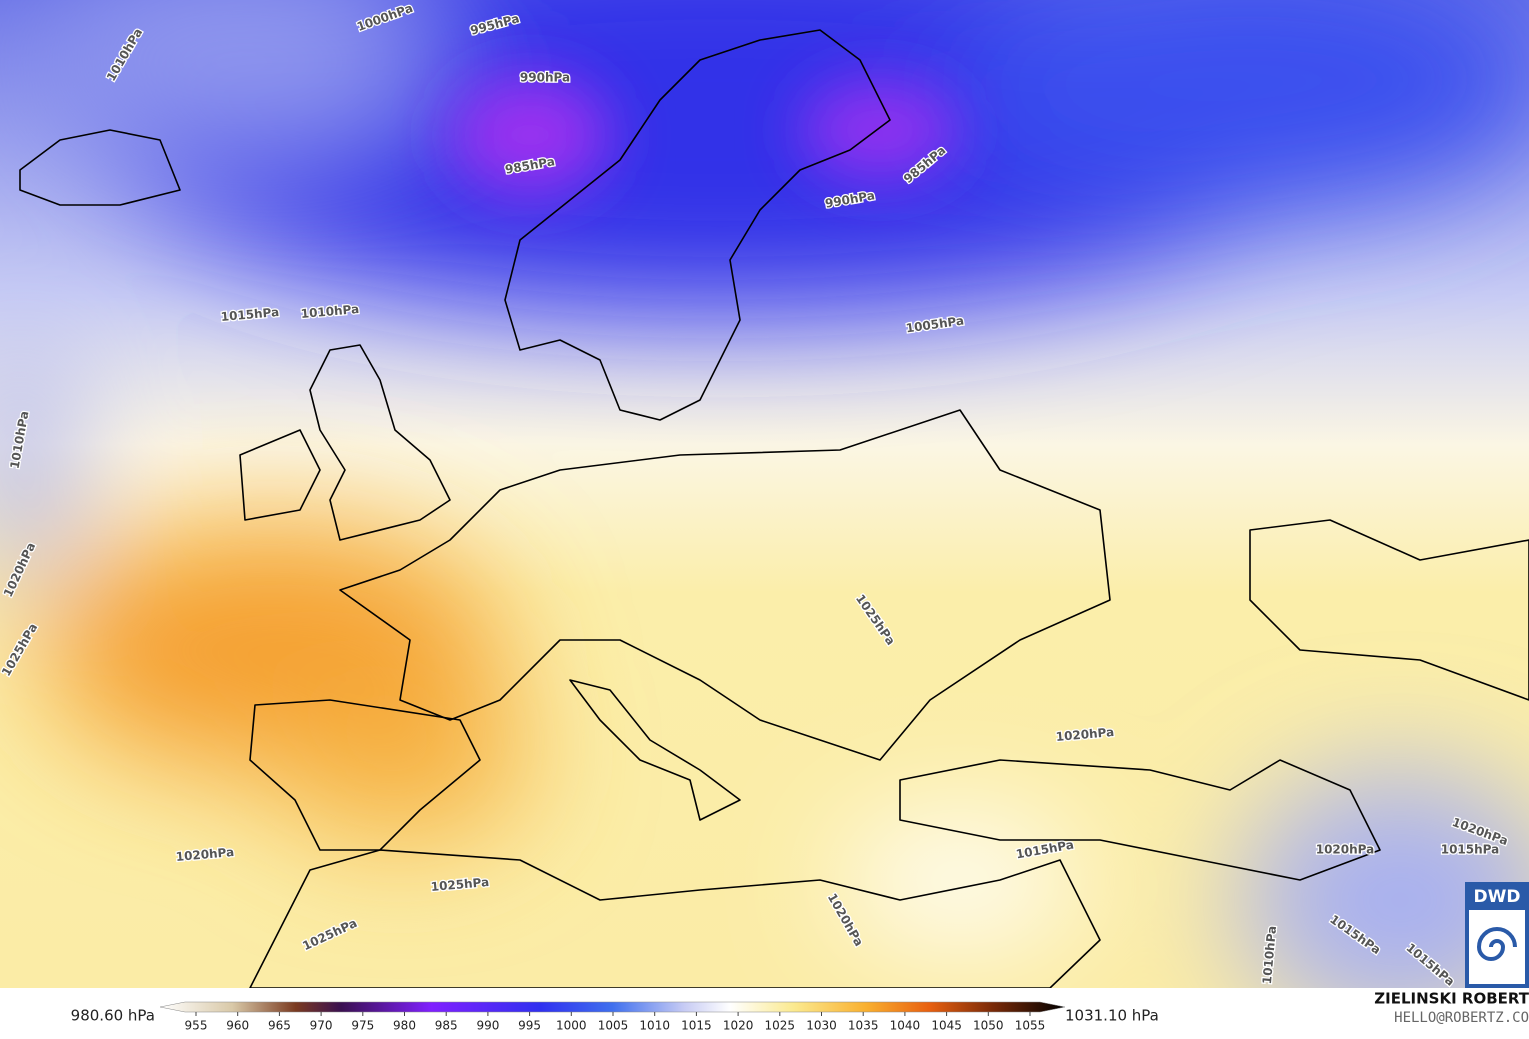  I want to click on colorbar-tick-label: 1000, so click(571, 1026).